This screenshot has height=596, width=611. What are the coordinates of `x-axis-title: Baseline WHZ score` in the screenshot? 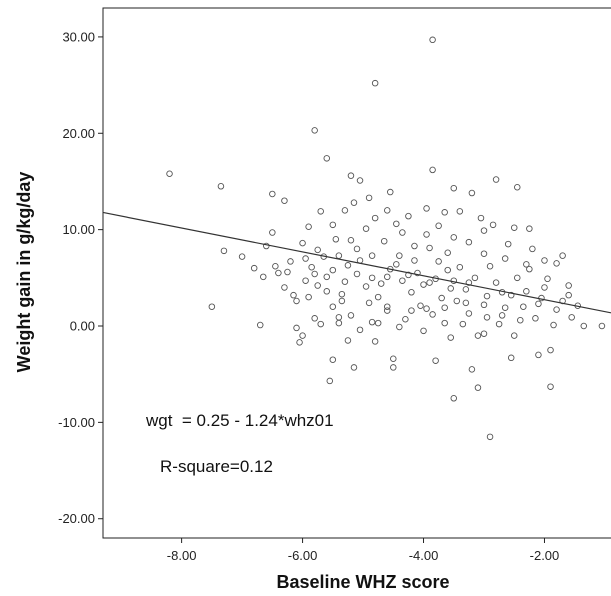 It's located at (362, 582).